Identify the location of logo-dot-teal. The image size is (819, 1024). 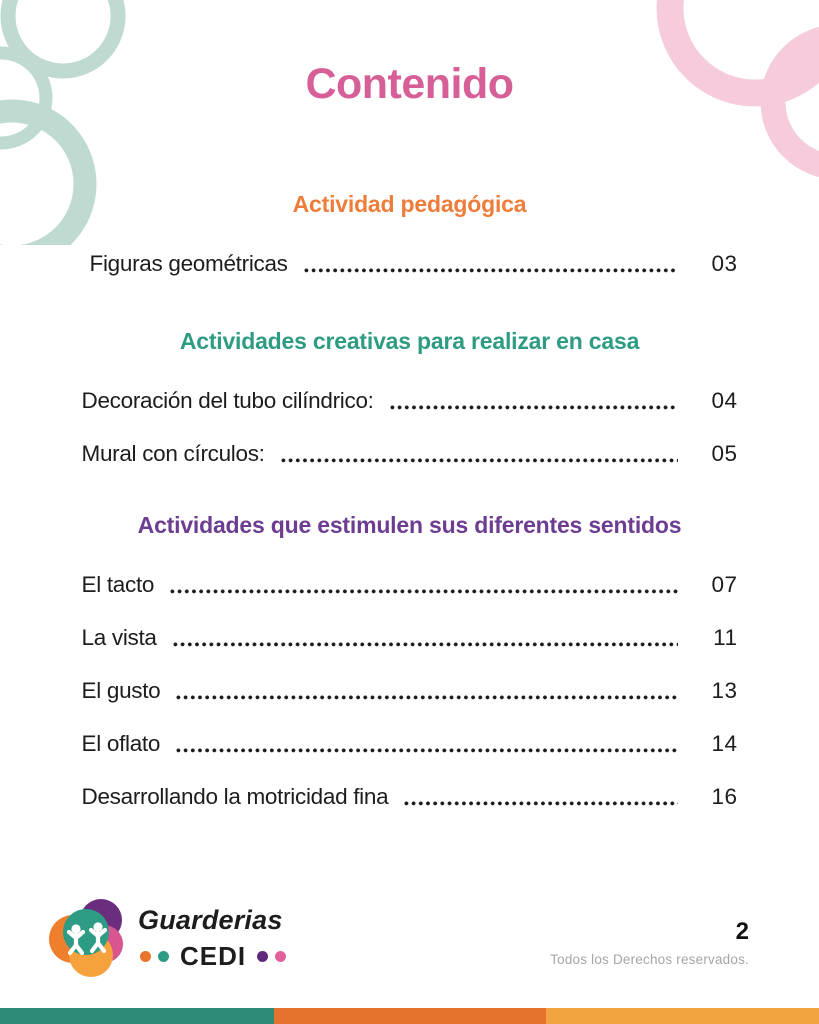
(163, 956).